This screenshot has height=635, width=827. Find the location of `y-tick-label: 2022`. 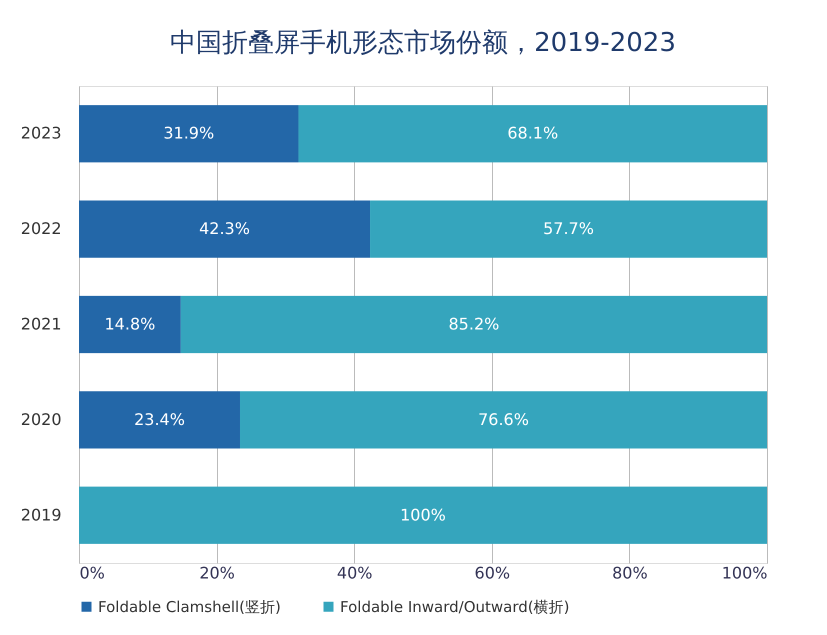

y-tick-label: 2022 is located at coordinates (41, 228).